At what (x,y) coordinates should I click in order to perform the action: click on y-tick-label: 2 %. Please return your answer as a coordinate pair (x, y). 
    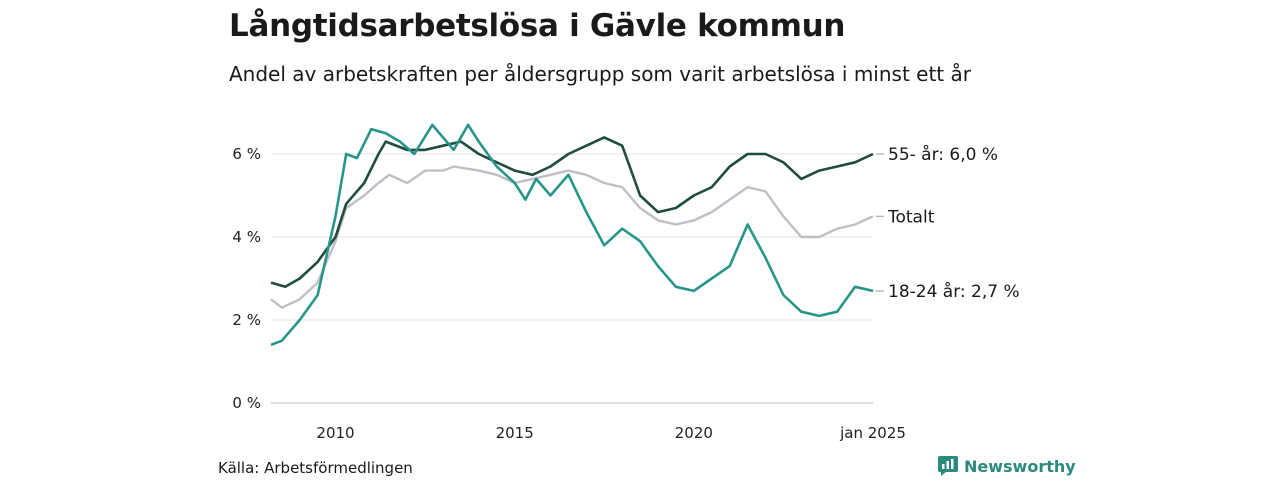
    Looking at the image, I should click on (246, 320).